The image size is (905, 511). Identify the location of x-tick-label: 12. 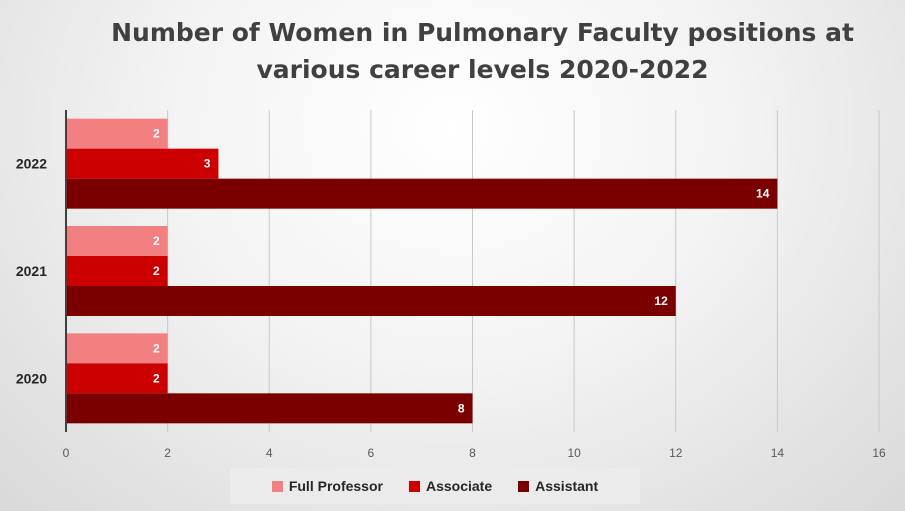
(676, 453).